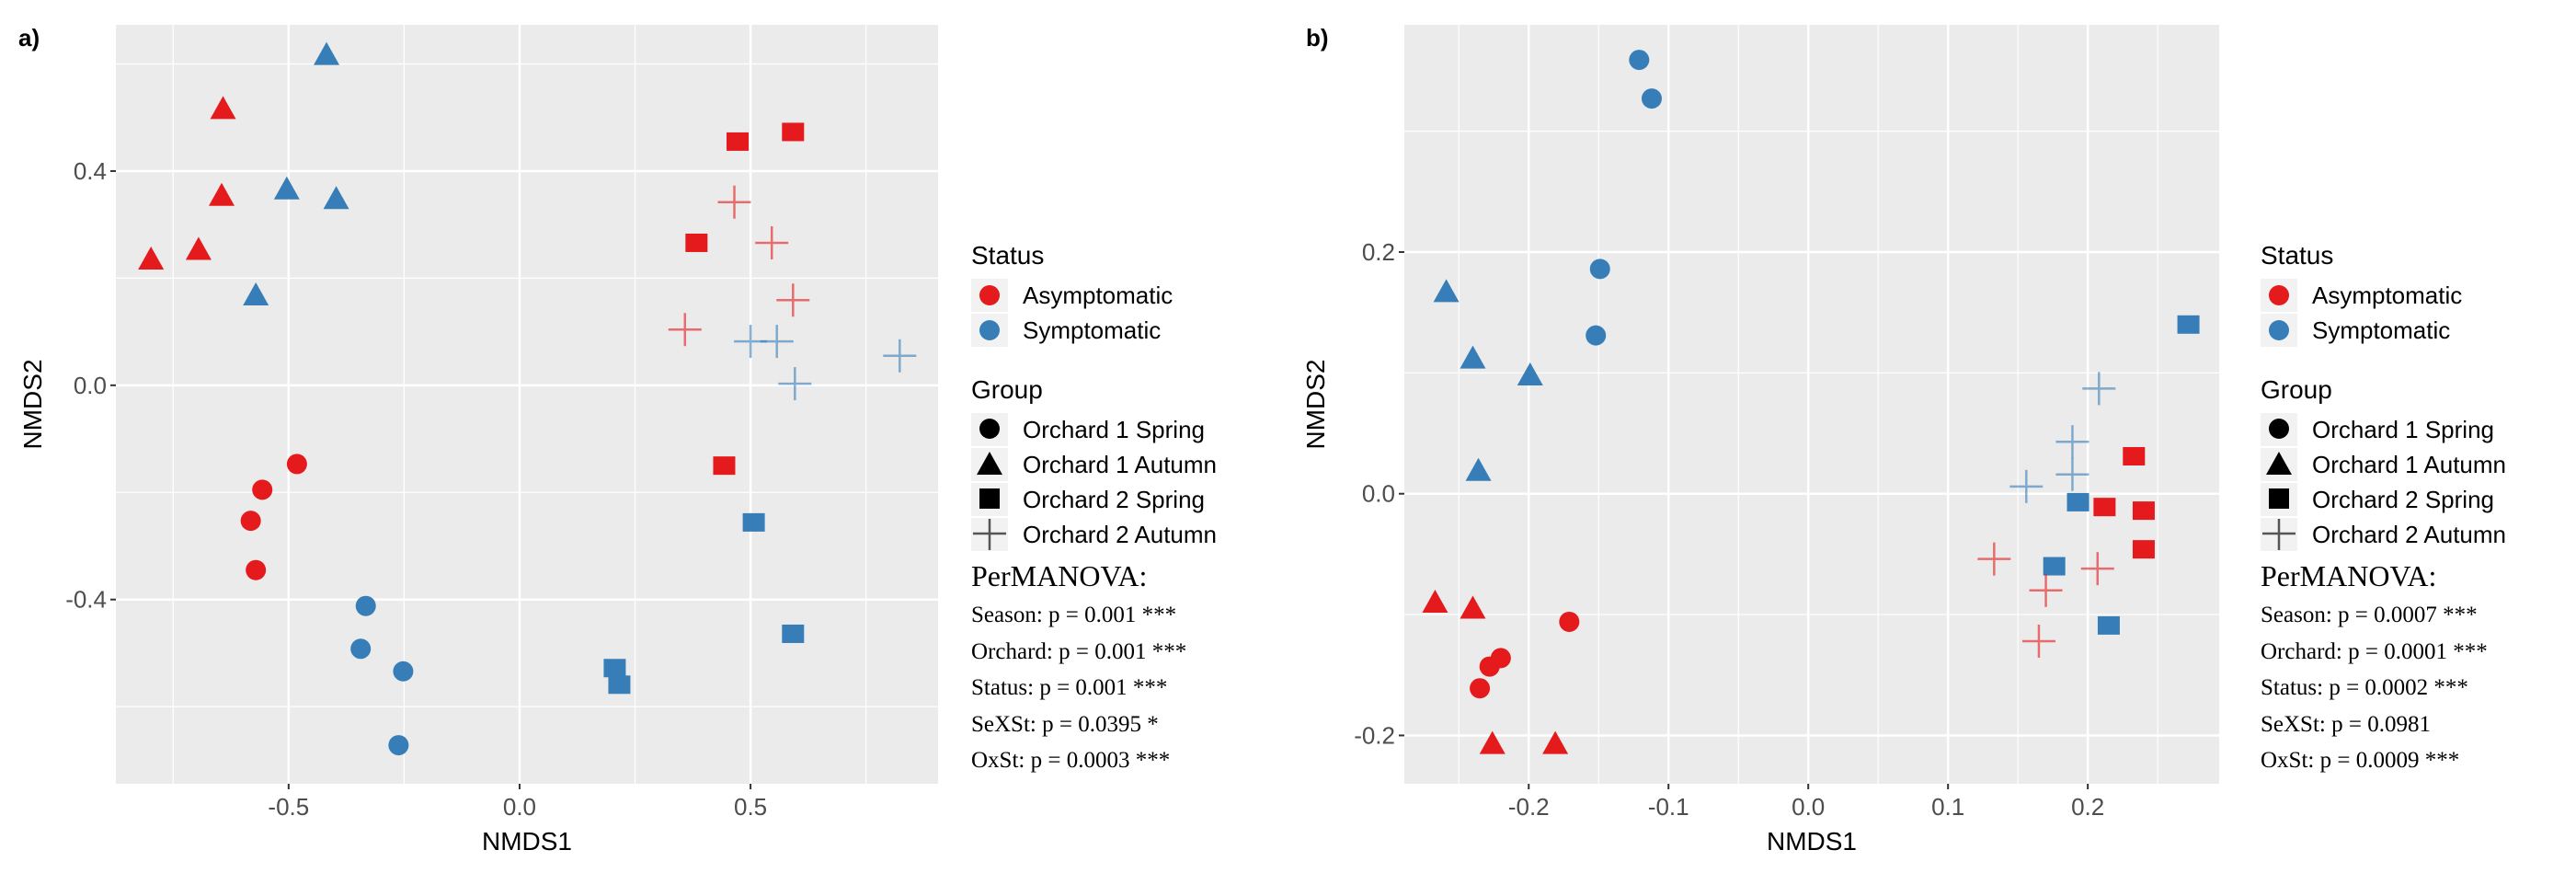 The width and height of the screenshot is (2576, 873). I want to click on legend-label: Orchard 1 Autumn, so click(2409, 464).